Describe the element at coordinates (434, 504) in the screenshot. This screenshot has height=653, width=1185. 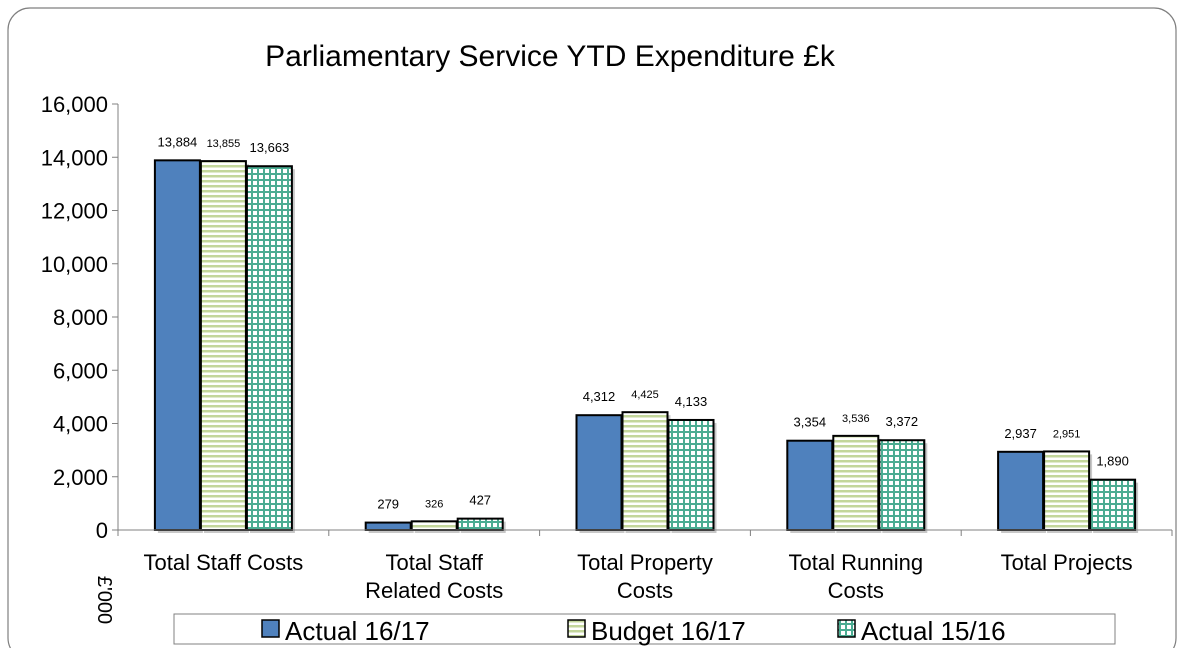
I see `data-label: 326` at that location.